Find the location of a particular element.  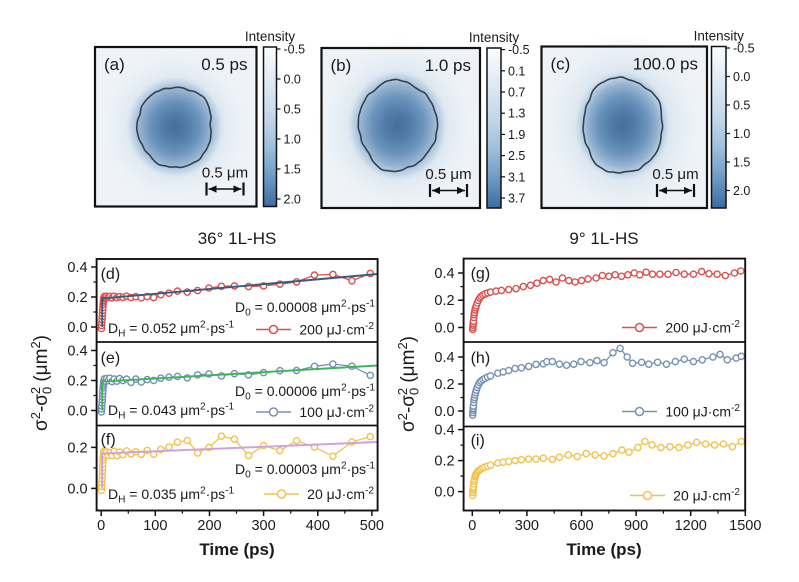

svg-text: (d) is located at coordinates (111, 274).